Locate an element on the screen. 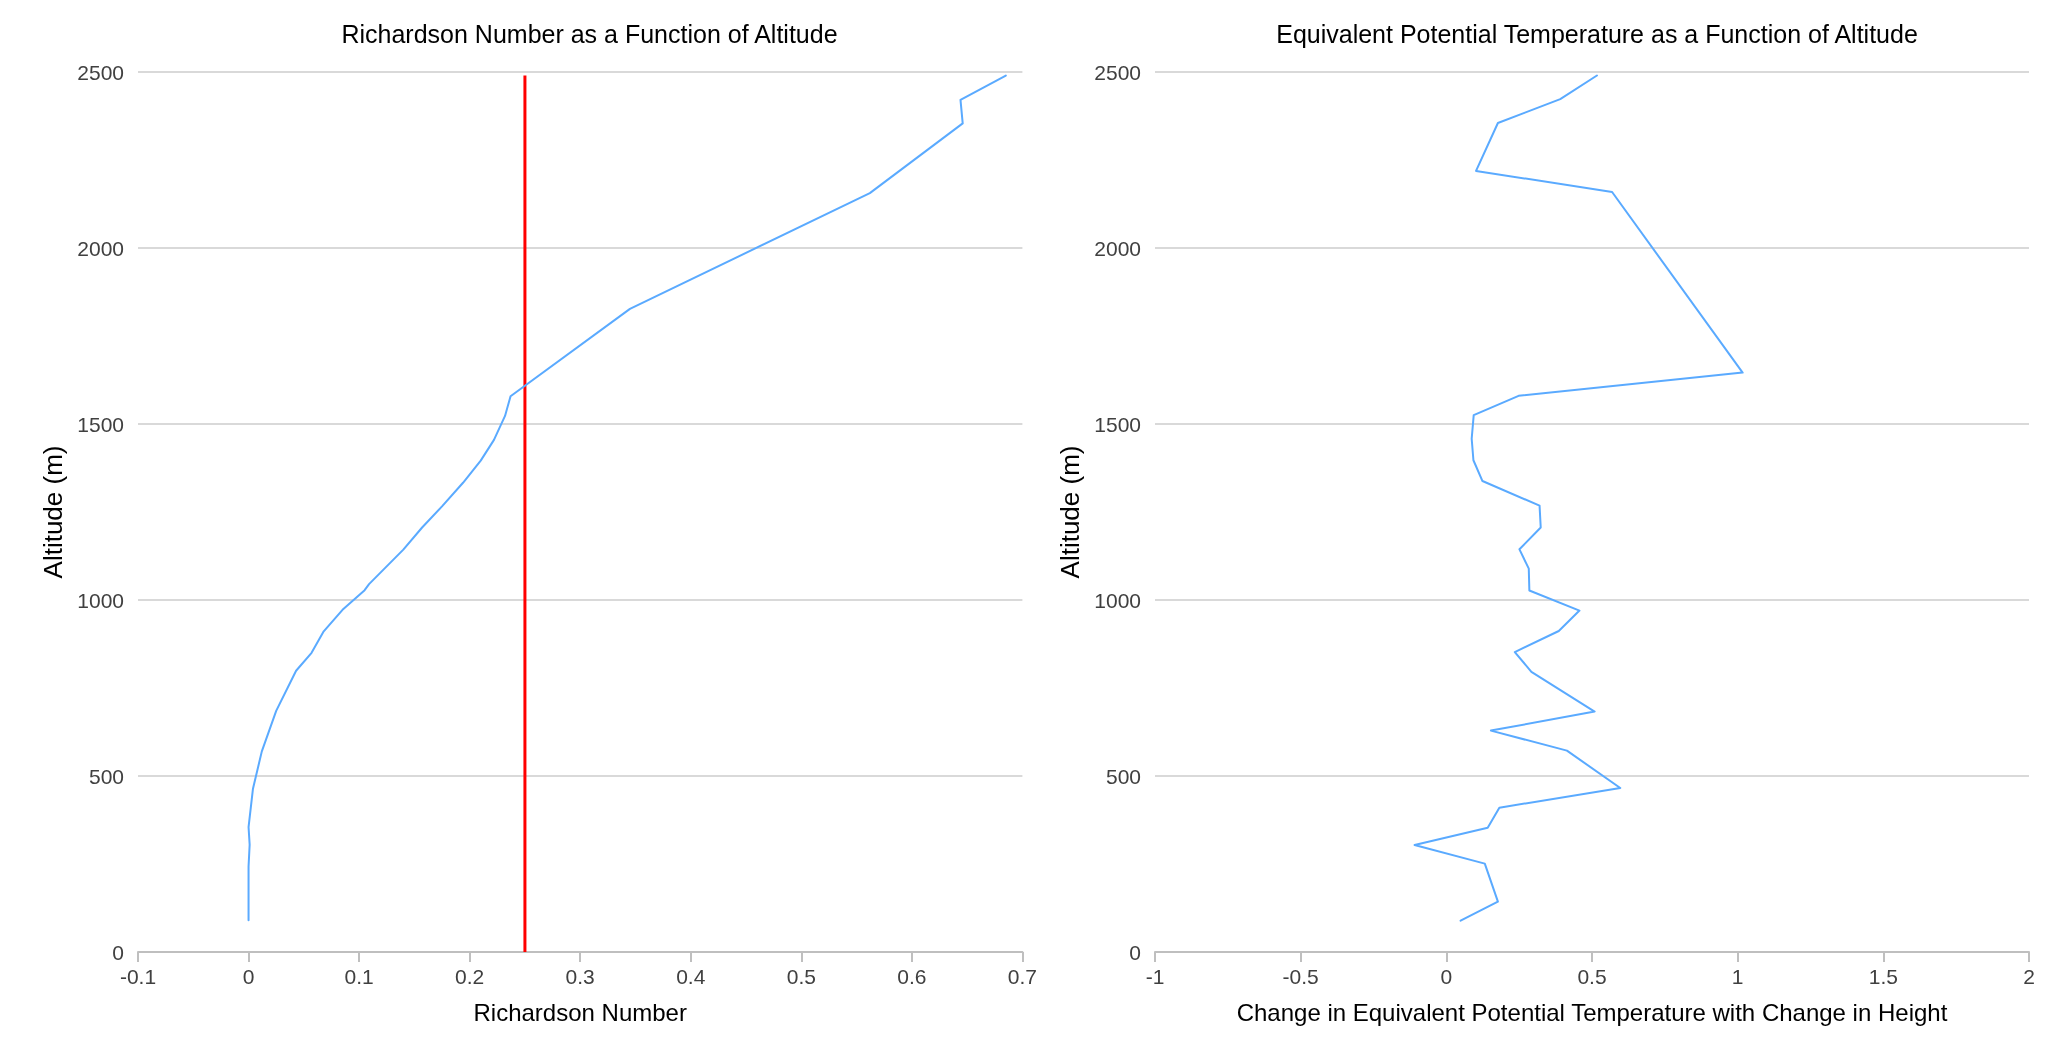 This screenshot has height=1056, width=2049. x-tick-label: -0.5 is located at coordinates (1300, 976).